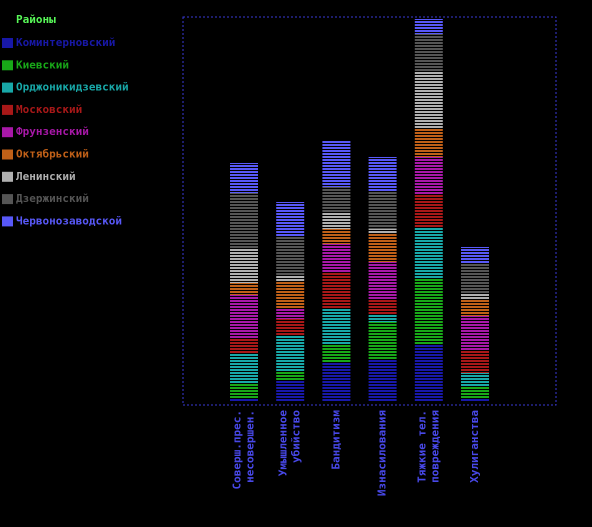 The width and height of the screenshot is (592, 527). What do you see at coordinates (250, 446) in the screenshot?
I see `x-tick-label: несовершен.` at bounding box center [250, 446].